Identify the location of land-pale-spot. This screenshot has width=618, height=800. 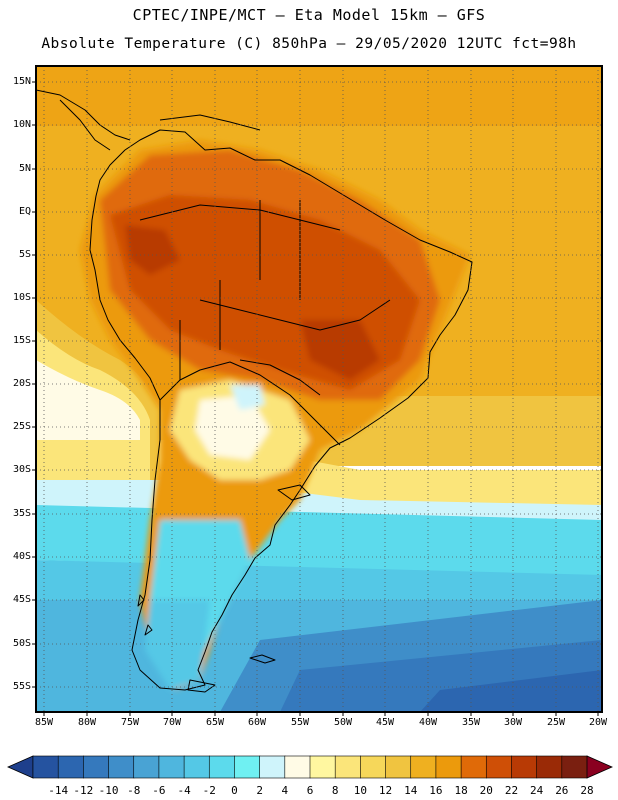
(247, 397).